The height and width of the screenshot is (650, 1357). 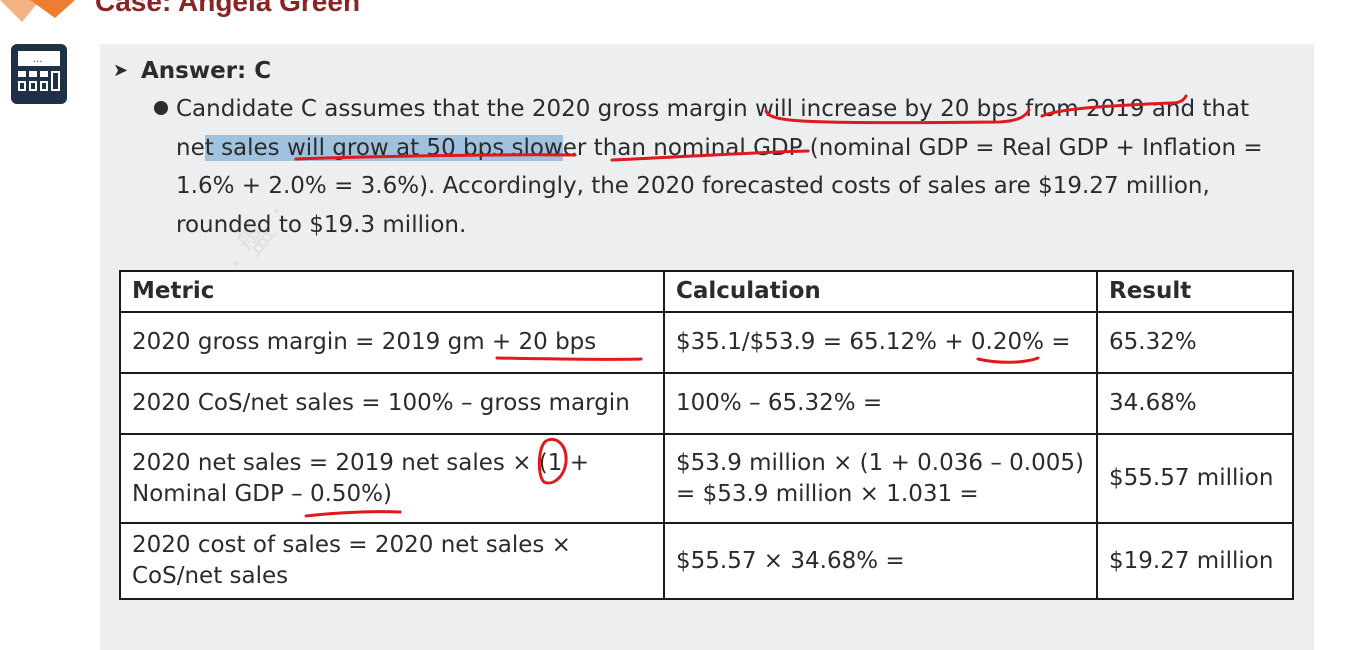 I want to click on metric-text: Nominal GDP – 0.50%), so click(x=262, y=493).